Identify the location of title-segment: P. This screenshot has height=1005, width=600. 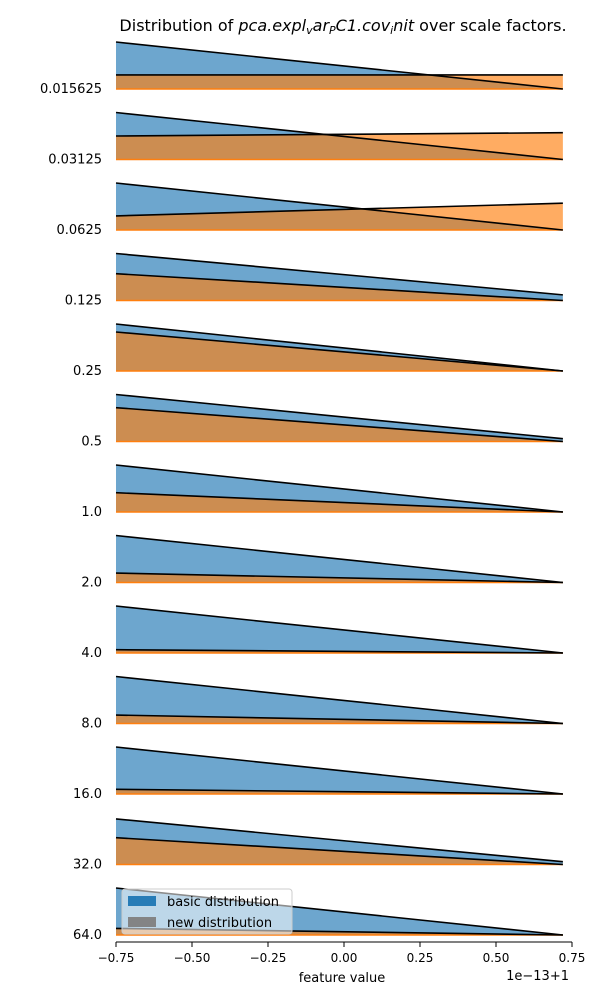
(332, 30).